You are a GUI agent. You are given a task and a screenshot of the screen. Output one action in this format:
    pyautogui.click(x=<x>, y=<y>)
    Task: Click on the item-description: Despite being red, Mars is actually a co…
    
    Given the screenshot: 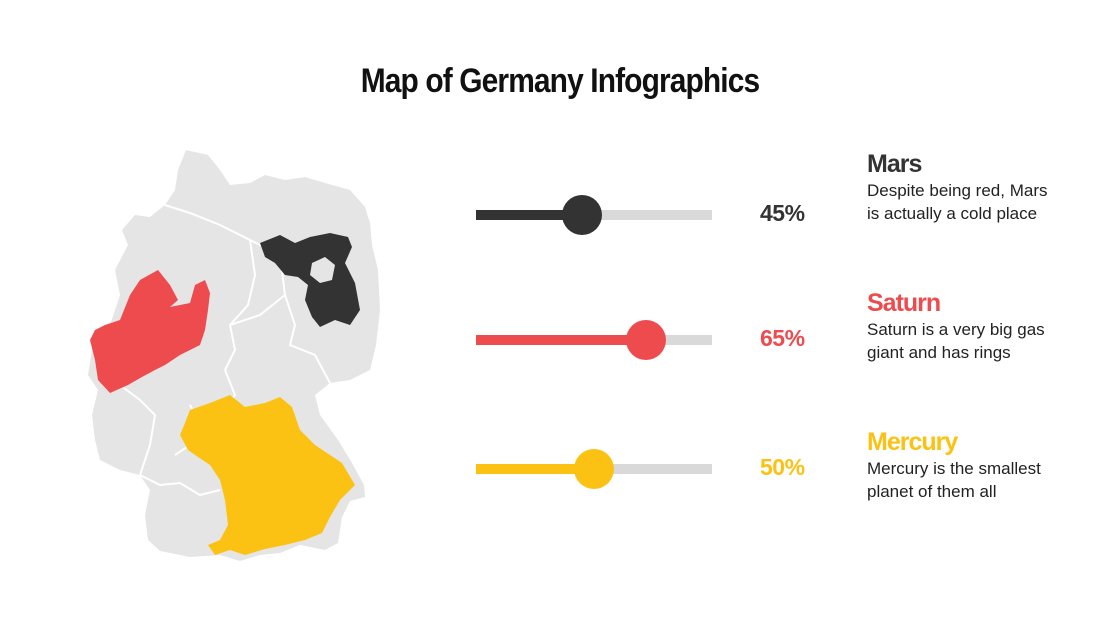 What is the action you would take?
    pyautogui.click(x=957, y=202)
    